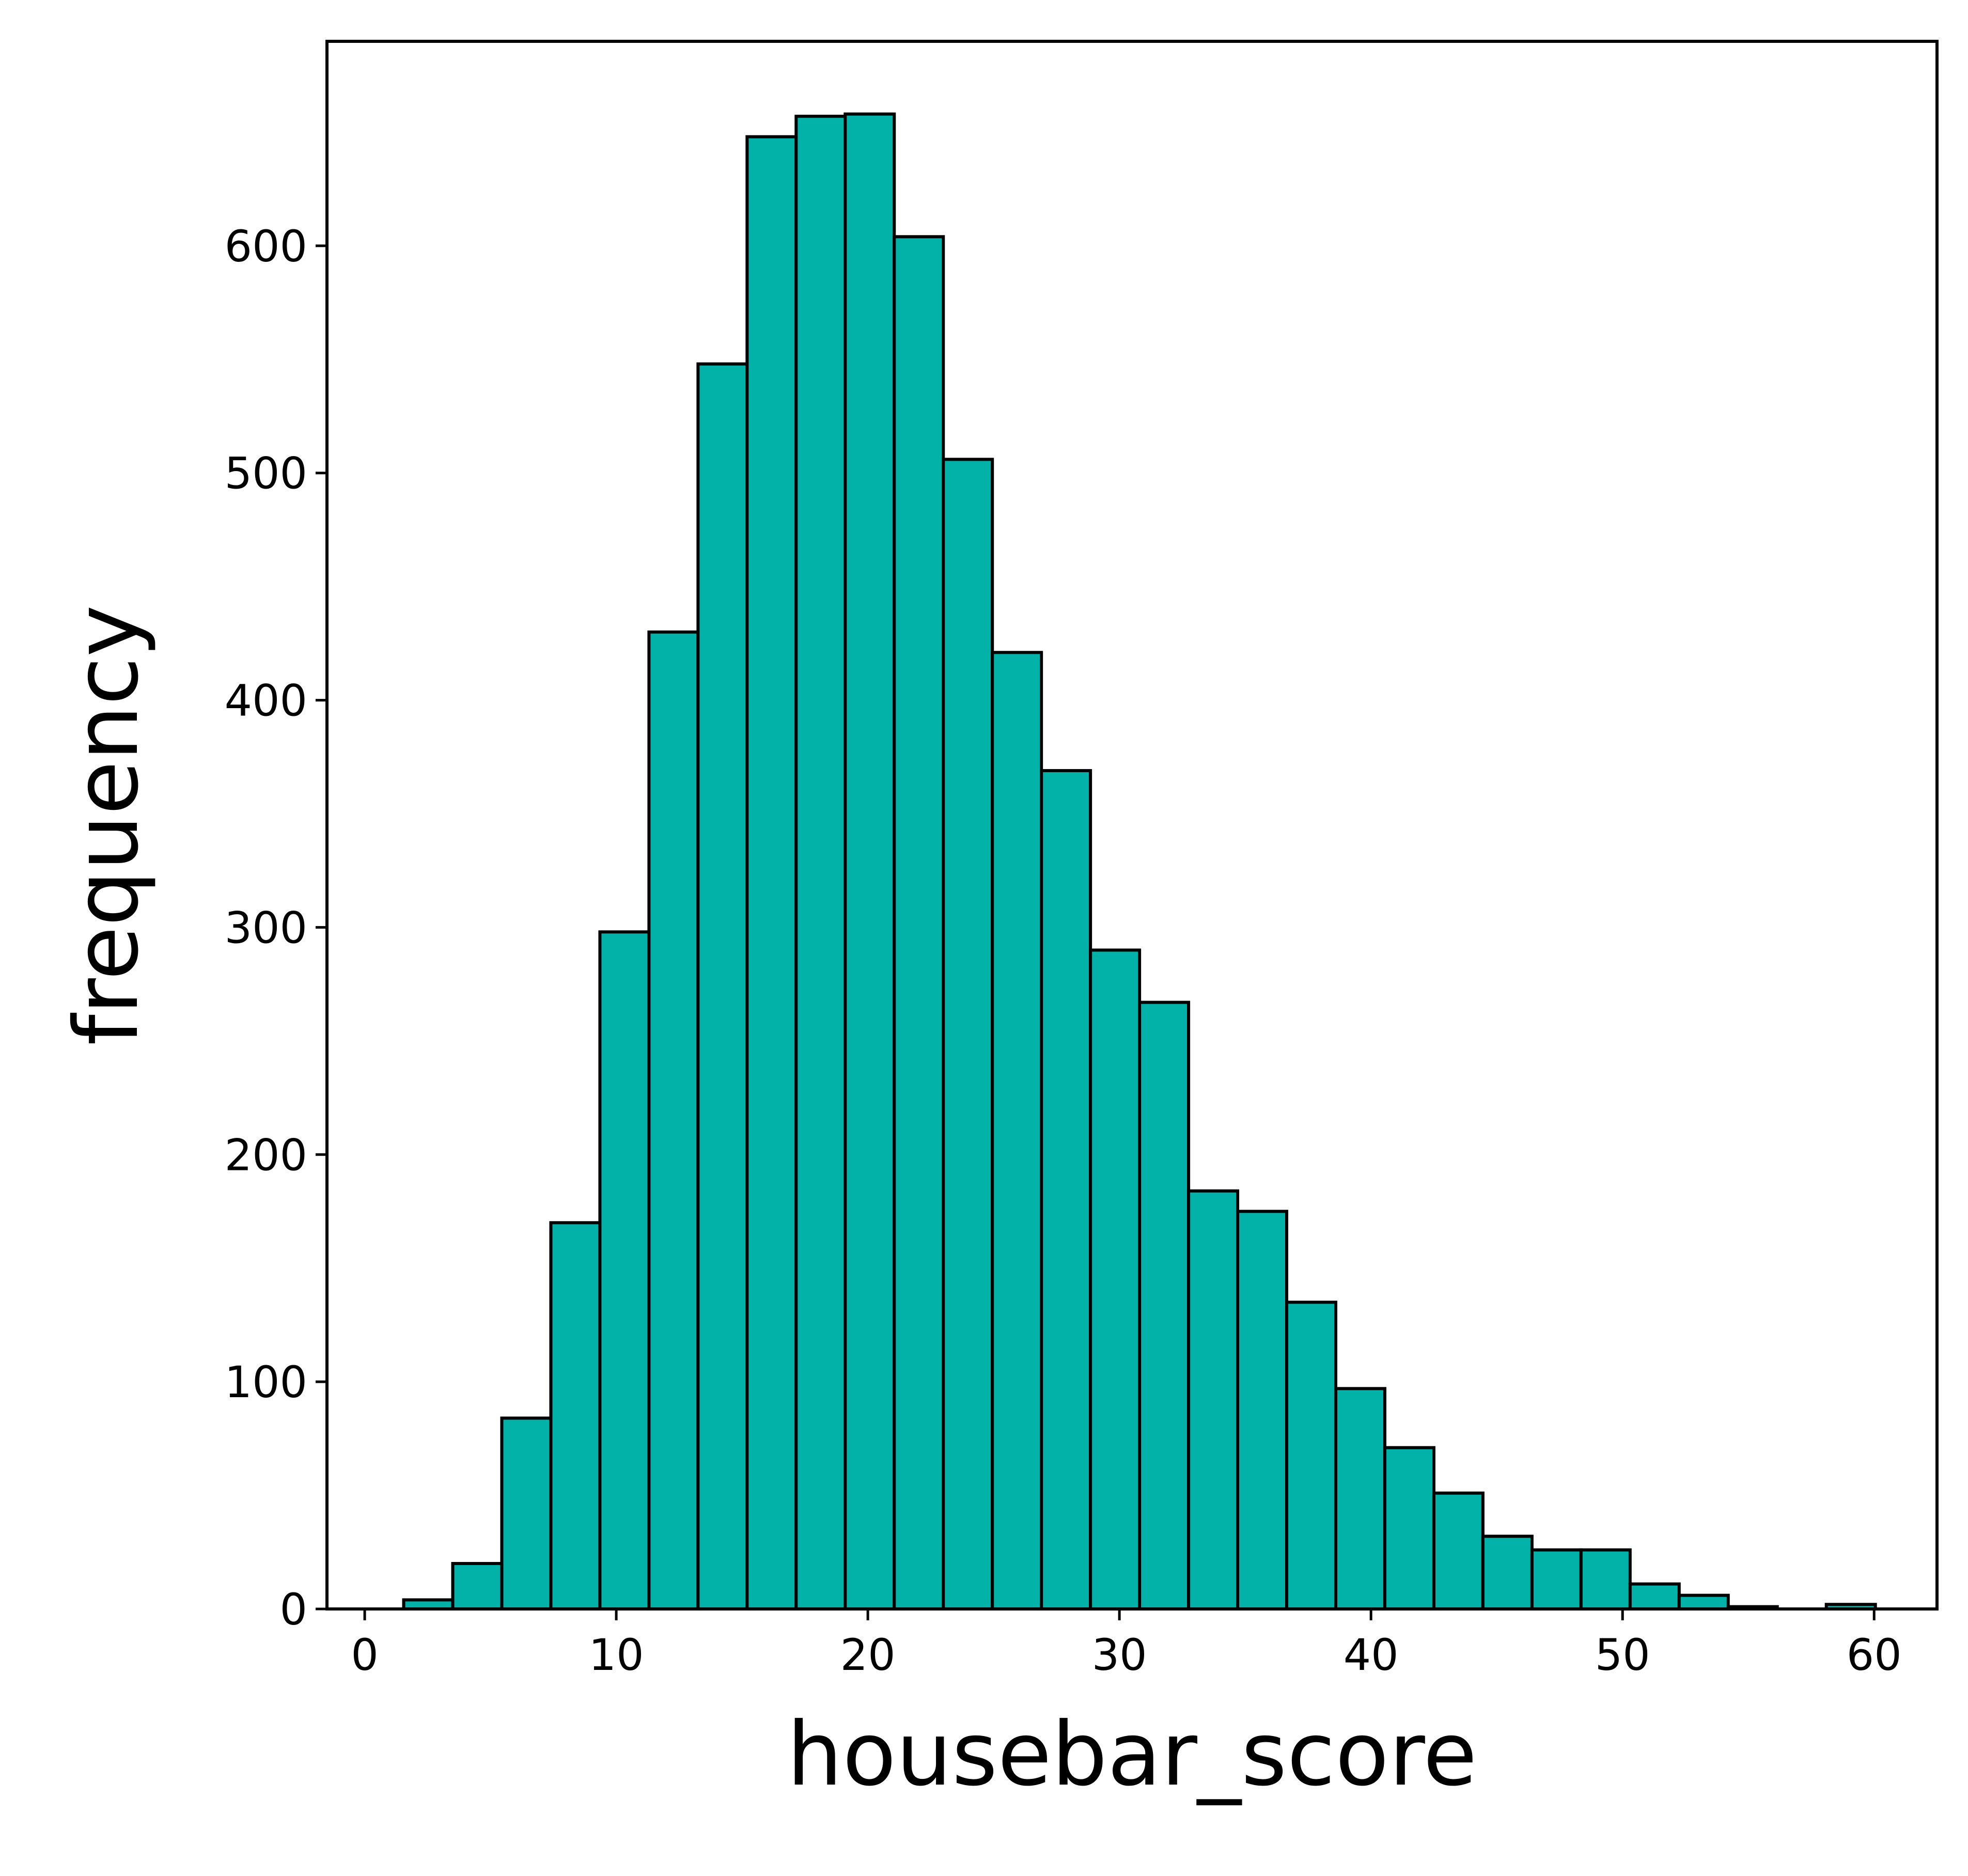  I want to click on y-tick-label: 100, so click(266, 1382).